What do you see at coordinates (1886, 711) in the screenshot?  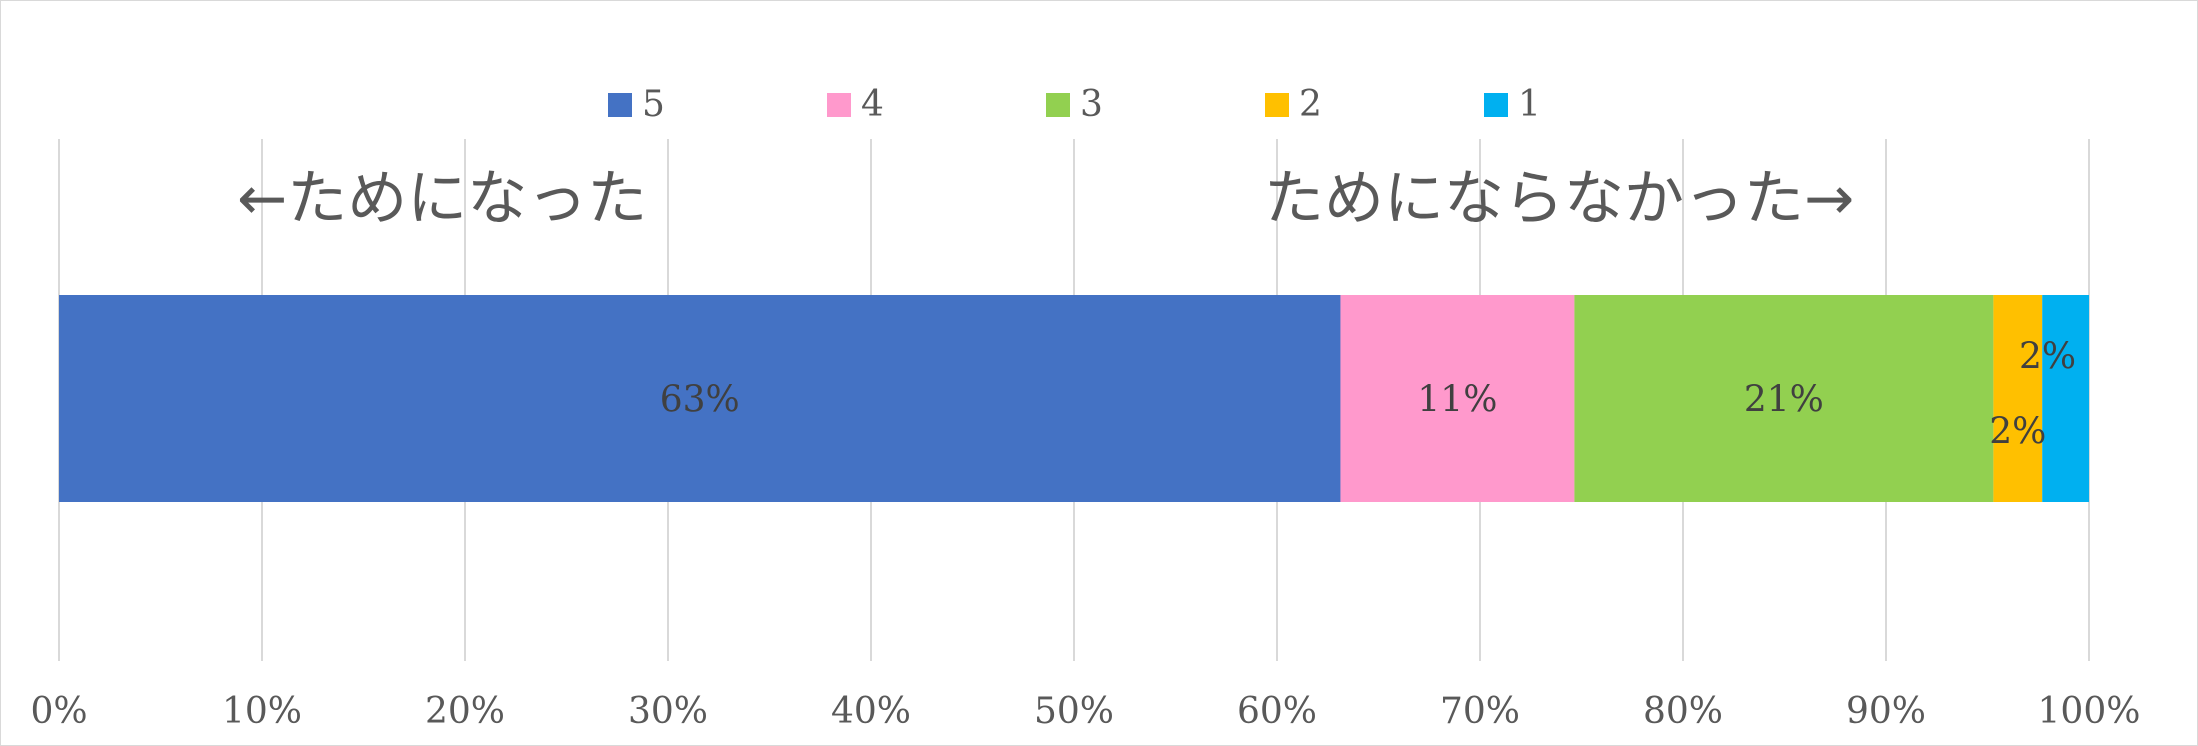 I see `x-tick-label: 90%` at bounding box center [1886, 711].